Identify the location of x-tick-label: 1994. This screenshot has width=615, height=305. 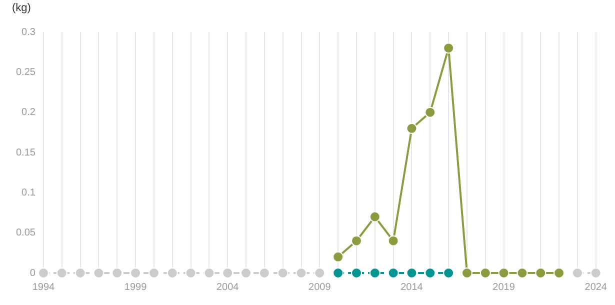
(44, 287).